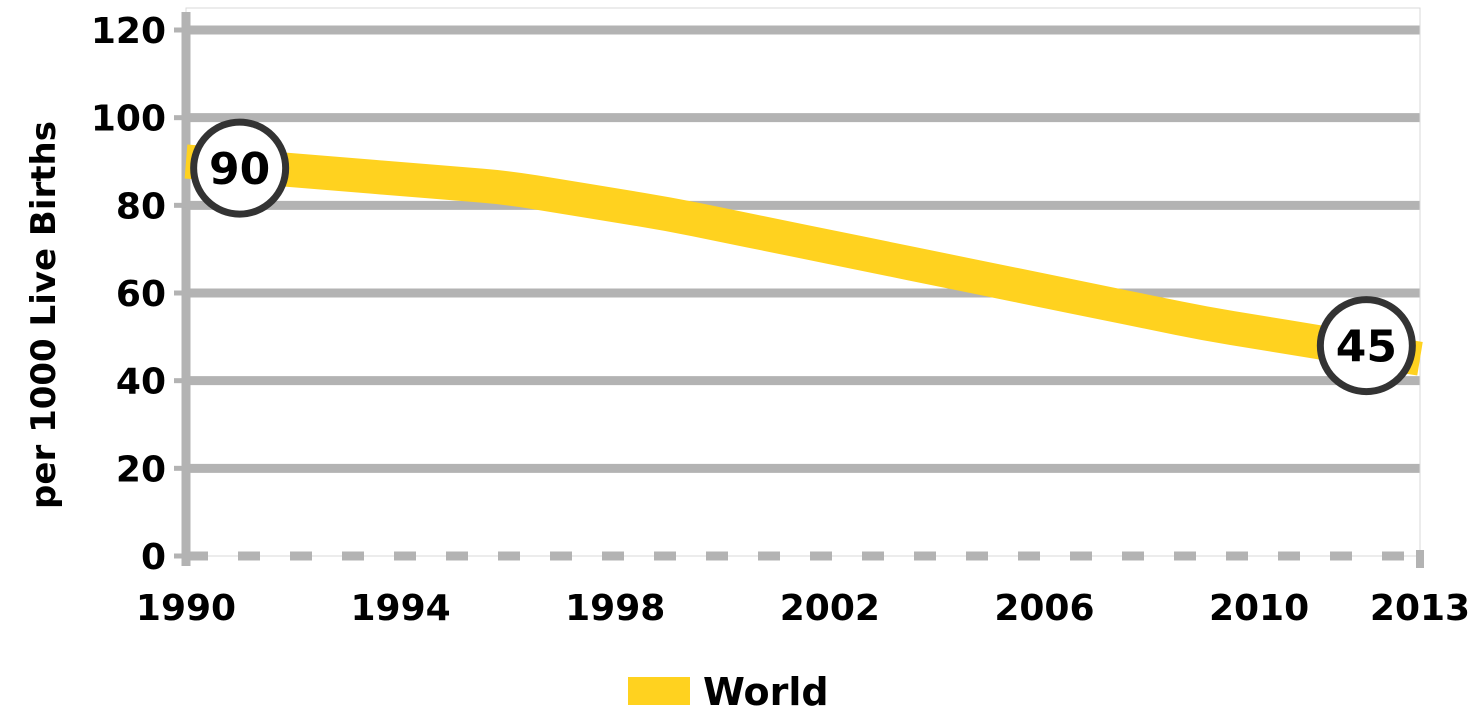  I want to click on y-tick-label-120: 120, so click(128, 31).